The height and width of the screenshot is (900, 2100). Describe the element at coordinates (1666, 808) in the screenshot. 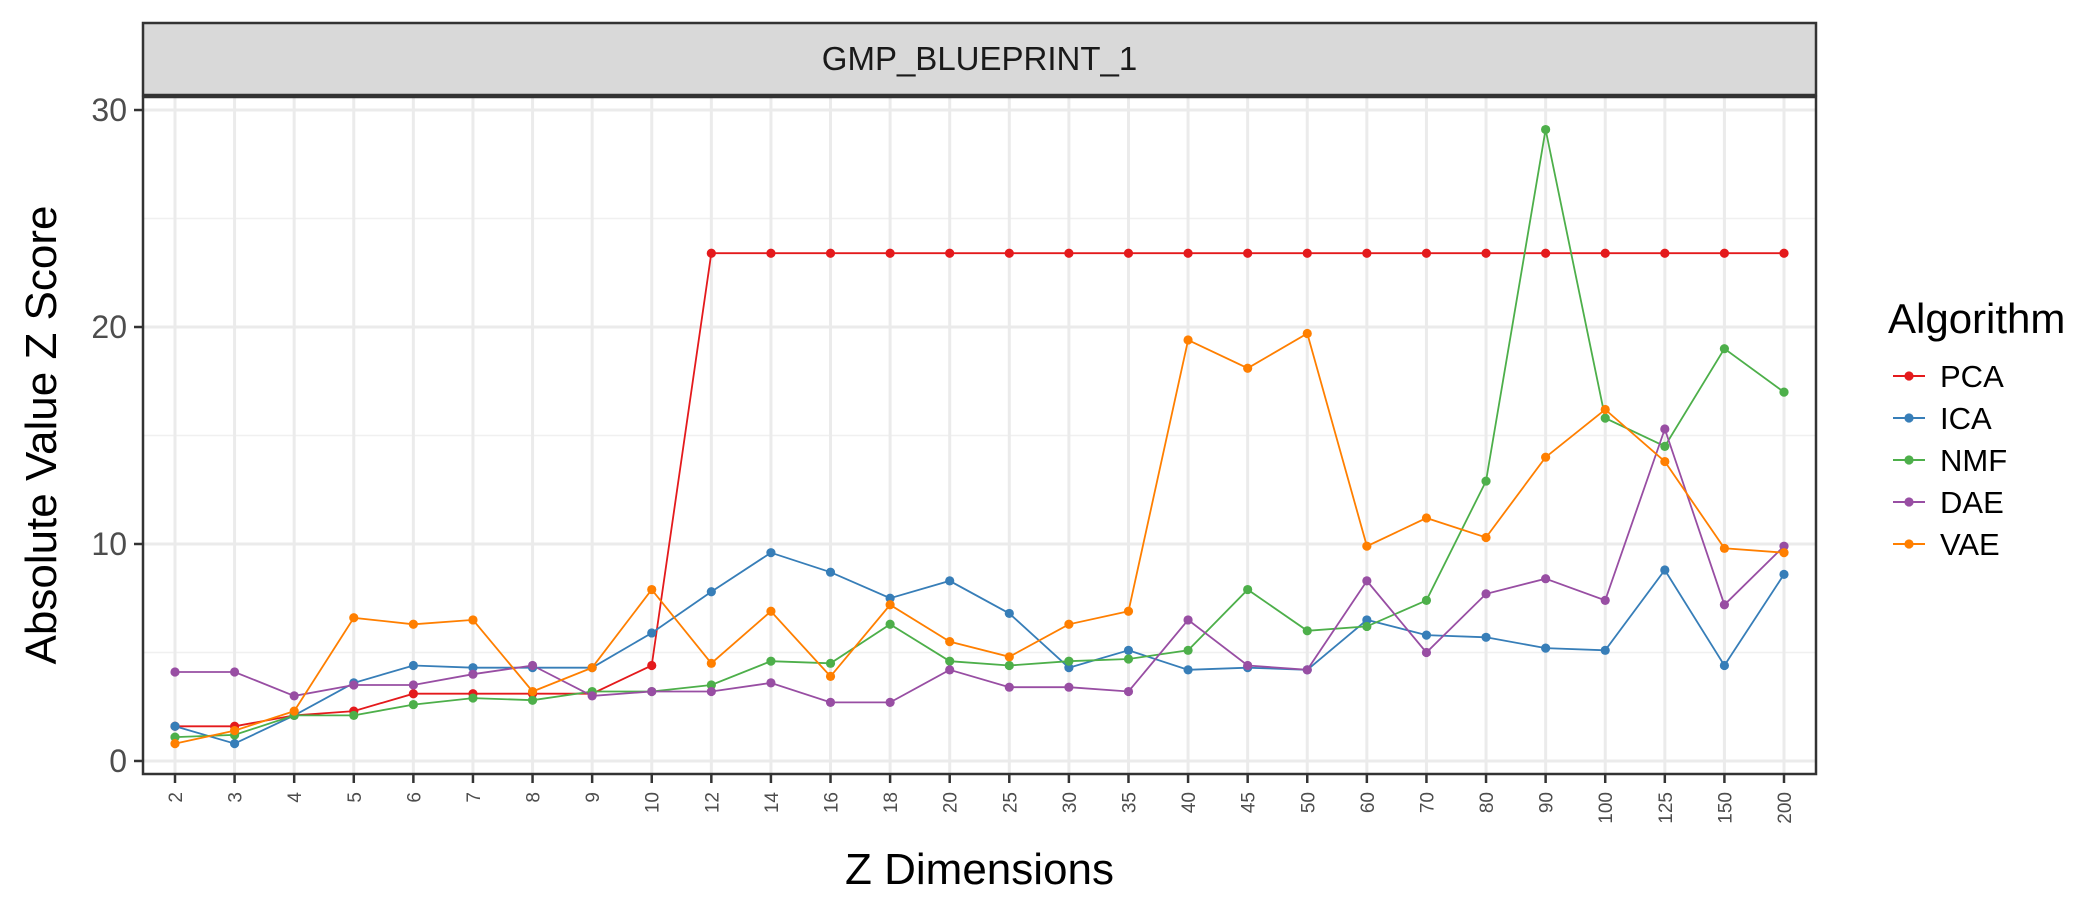

I see `x-tick-label: 125` at that location.